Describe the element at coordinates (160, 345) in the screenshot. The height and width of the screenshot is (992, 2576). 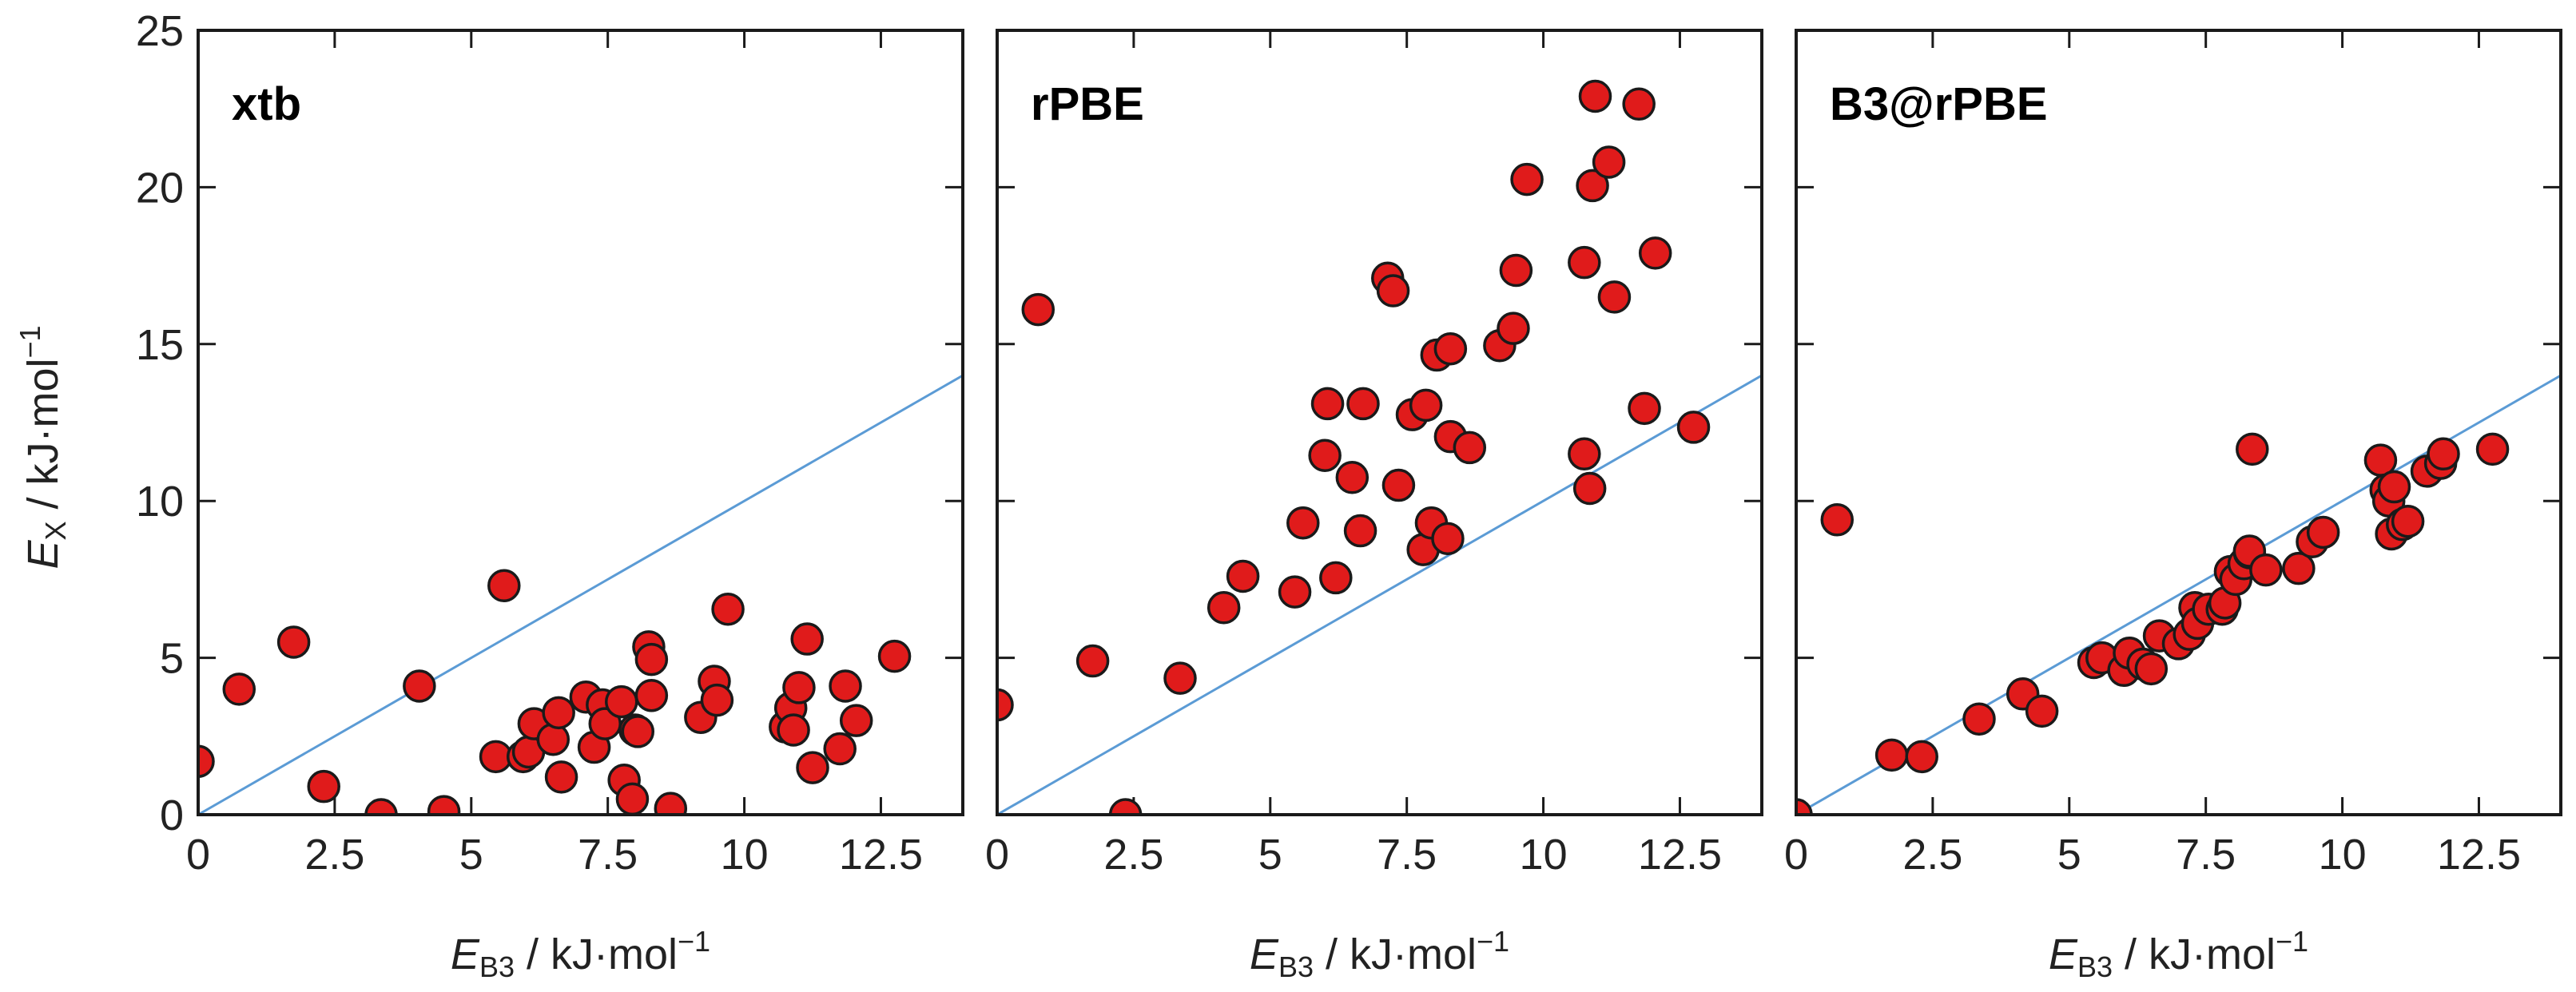
I see `y-tick-label: 15` at that location.